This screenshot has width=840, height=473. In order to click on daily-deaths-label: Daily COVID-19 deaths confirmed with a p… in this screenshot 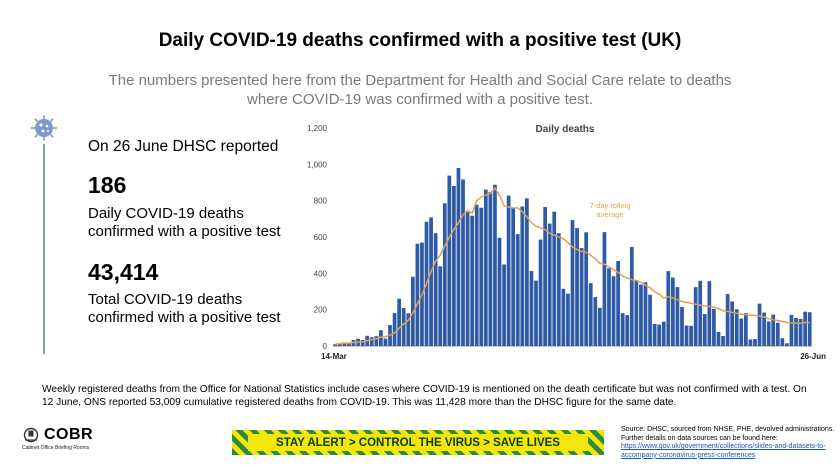, I will do `click(184, 222)`.